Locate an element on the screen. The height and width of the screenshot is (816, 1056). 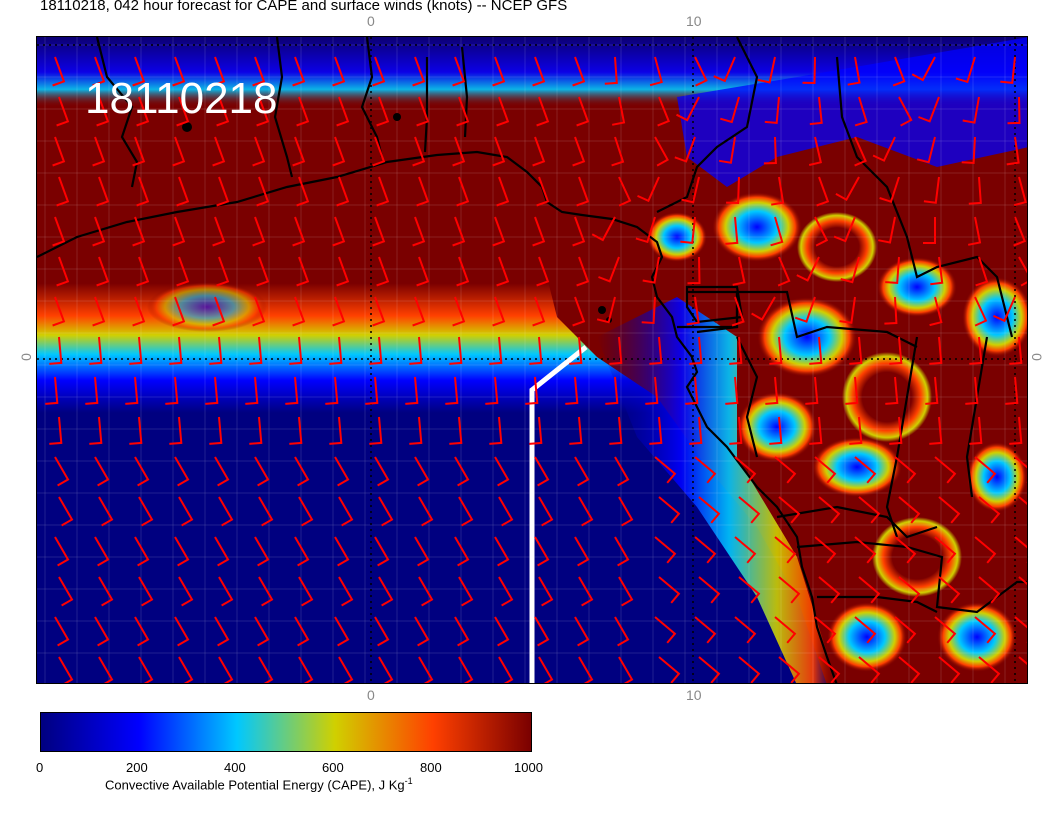
colorbar-tick-200: 200 is located at coordinates (137, 767).